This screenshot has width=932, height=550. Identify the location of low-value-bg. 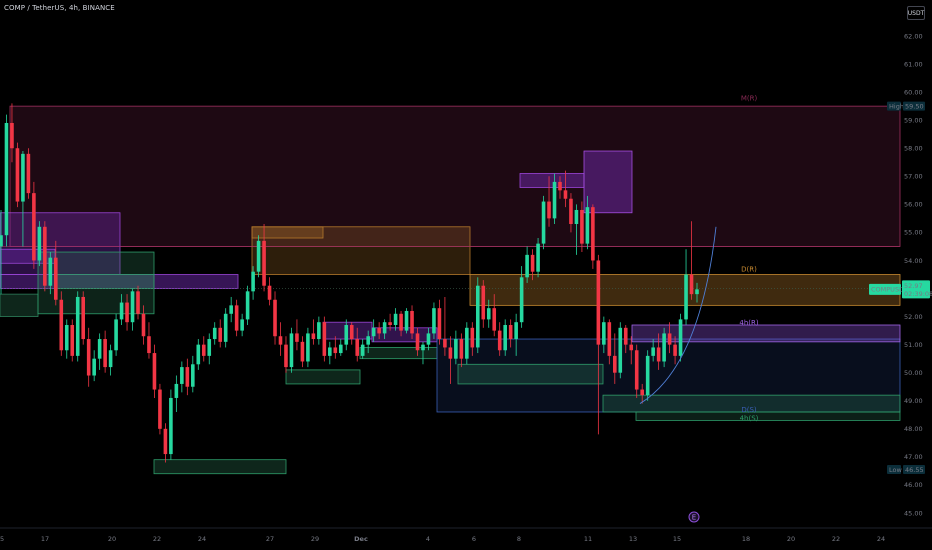
(914, 470).